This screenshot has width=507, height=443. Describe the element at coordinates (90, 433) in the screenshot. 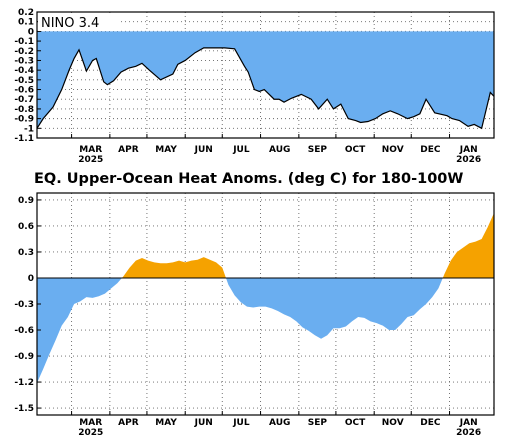

I see `heat-year-label: 2025` at that location.